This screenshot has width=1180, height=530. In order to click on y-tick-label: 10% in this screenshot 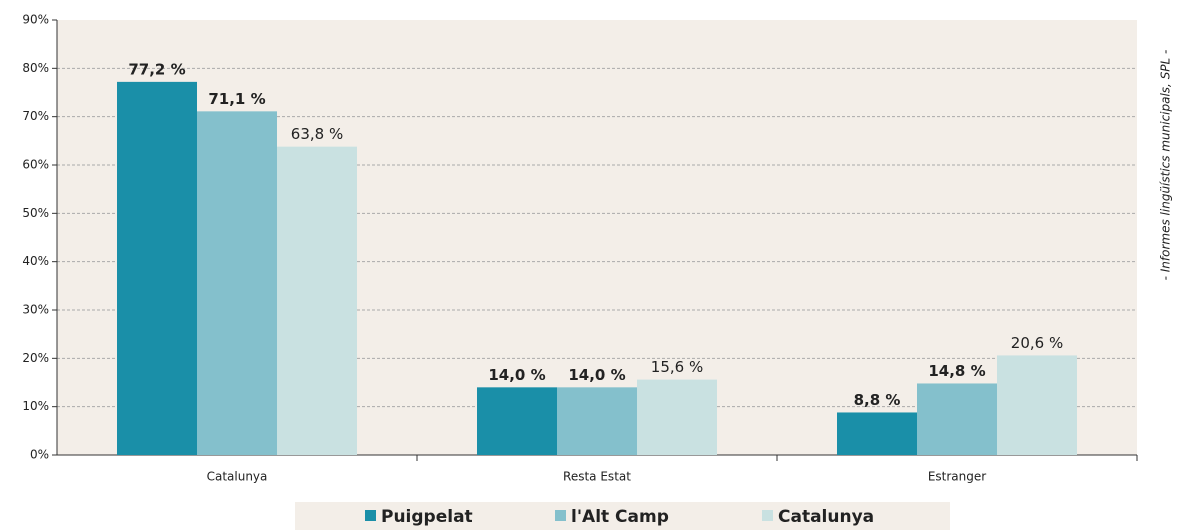, I will do `click(35, 406)`.